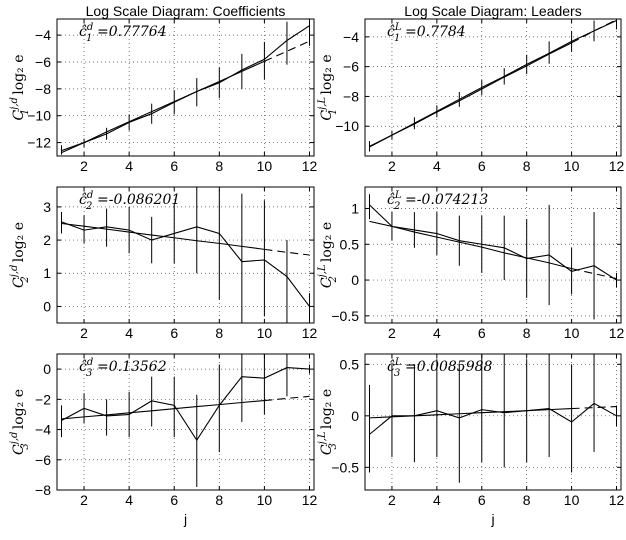 This screenshot has width=626, height=540. What do you see at coordinates (449, 367) in the screenshot?
I see `annotation-value: =0.0085988` at bounding box center [449, 367].